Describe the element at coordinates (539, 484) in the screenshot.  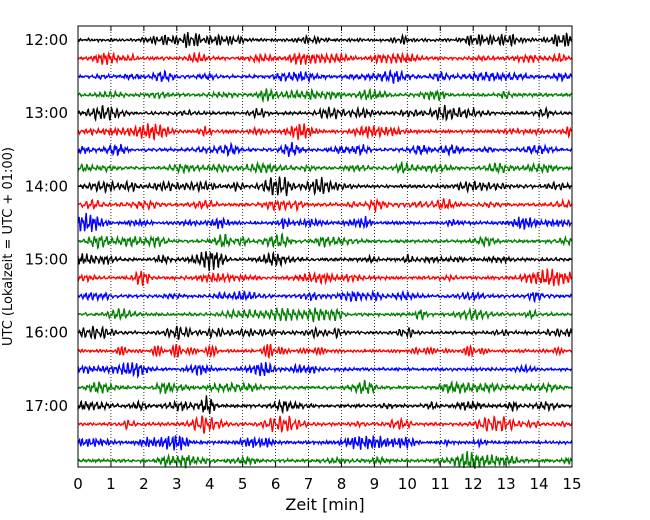
I see `x-tick-label: 14` at that location.